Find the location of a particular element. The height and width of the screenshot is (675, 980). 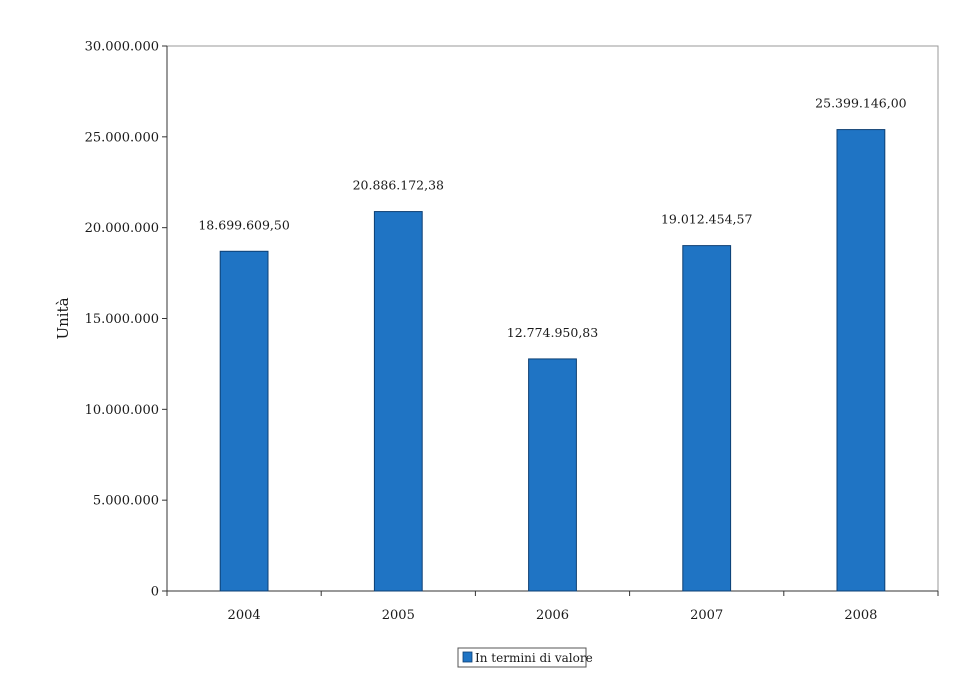

legend-swatch is located at coordinates (467, 657).